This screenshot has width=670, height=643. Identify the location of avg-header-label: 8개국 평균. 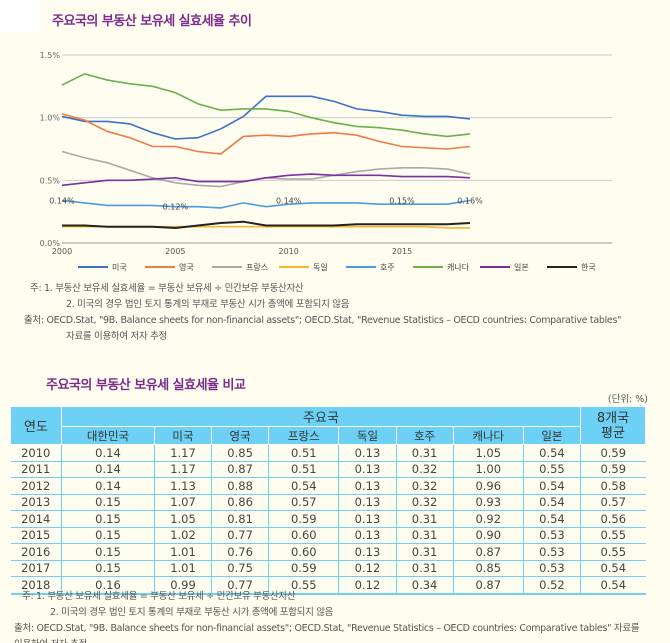
(613, 425).